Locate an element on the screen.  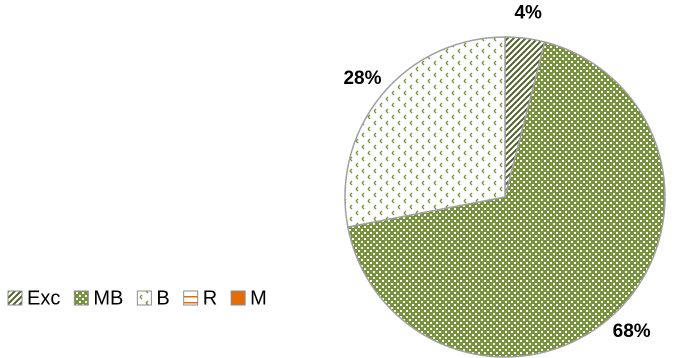
legend-label: MB is located at coordinates (108, 298).